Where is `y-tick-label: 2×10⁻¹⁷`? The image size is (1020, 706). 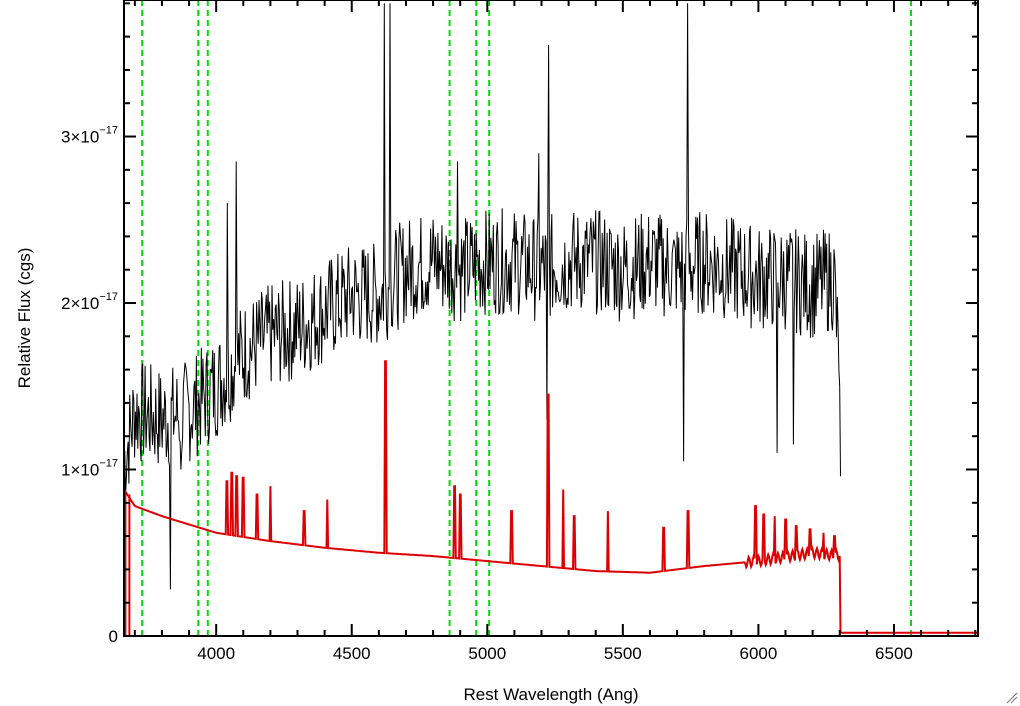 y-tick-label: 2×10⁻¹⁷ is located at coordinates (89, 302).